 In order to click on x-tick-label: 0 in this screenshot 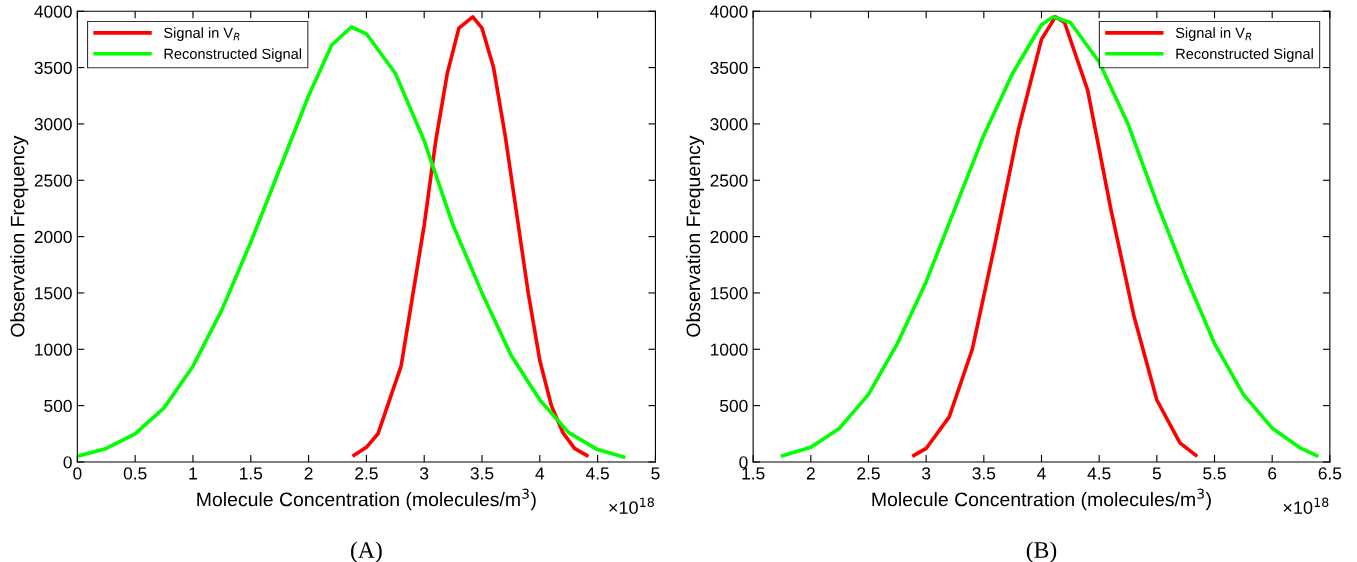, I will do `click(77, 473)`.